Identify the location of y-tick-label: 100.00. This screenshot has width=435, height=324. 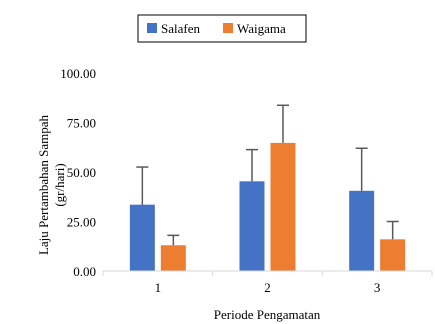
(78, 73).